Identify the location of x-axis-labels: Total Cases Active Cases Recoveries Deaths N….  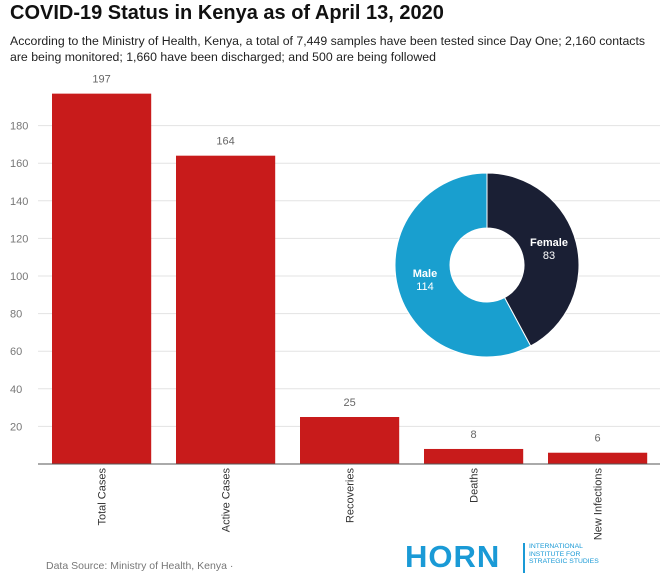
(351, 504).